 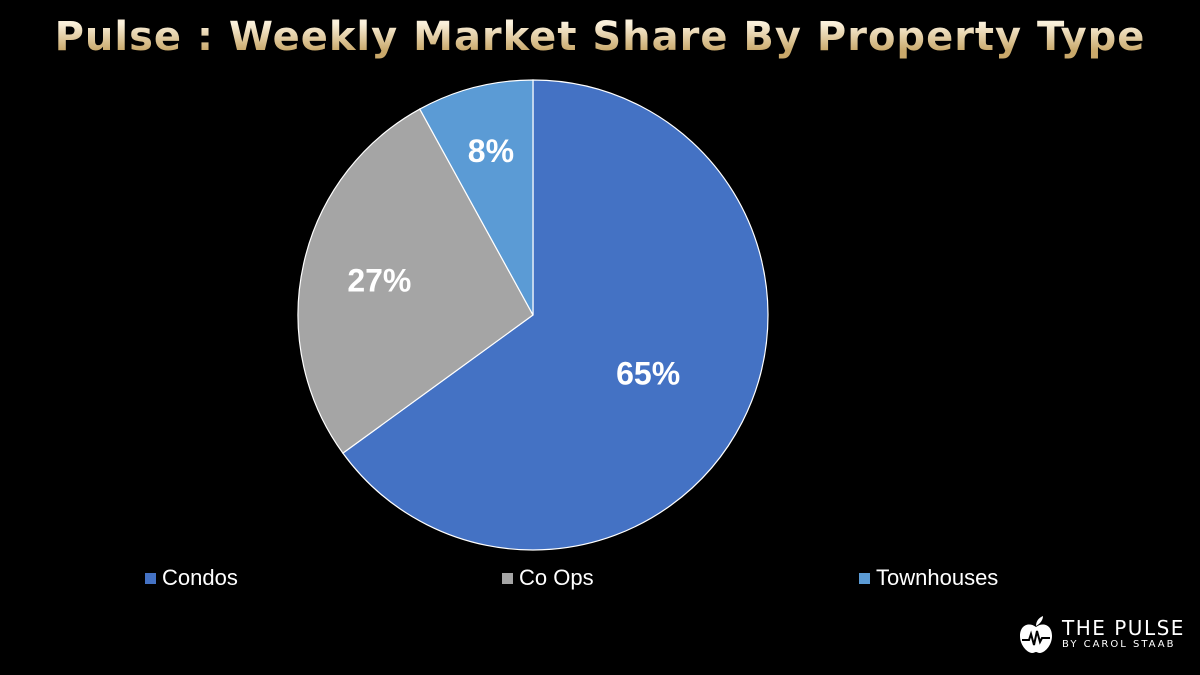 What do you see at coordinates (507, 578) in the screenshot?
I see `legend-swatch-co-ops` at bounding box center [507, 578].